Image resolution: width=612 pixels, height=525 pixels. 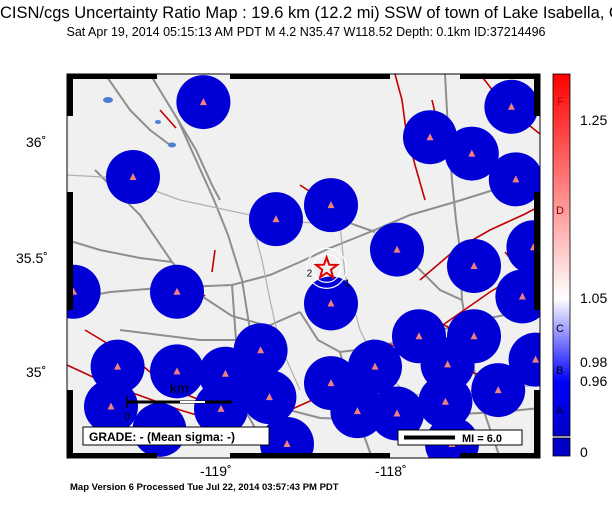 I want to click on colorbar-tick-0-98: 0.98, so click(x=593, y=362).